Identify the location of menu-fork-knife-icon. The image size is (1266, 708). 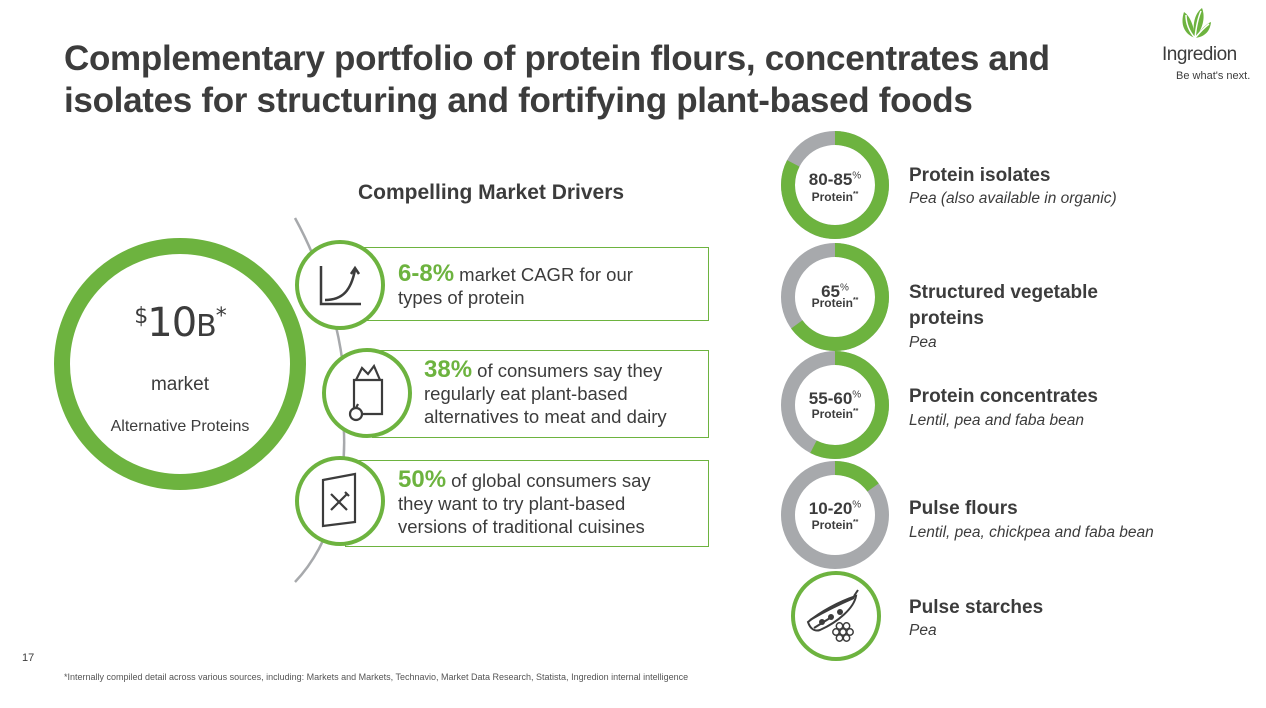
(339, 500).